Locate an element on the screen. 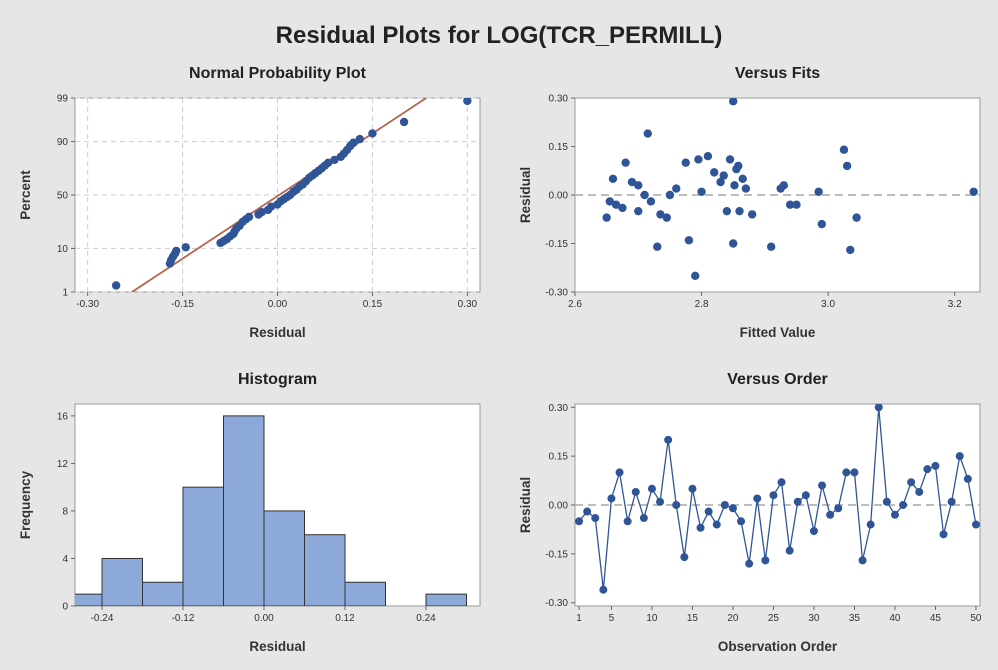  fits-y-tick-label: 0.30 is located at coordinates (559, 99).